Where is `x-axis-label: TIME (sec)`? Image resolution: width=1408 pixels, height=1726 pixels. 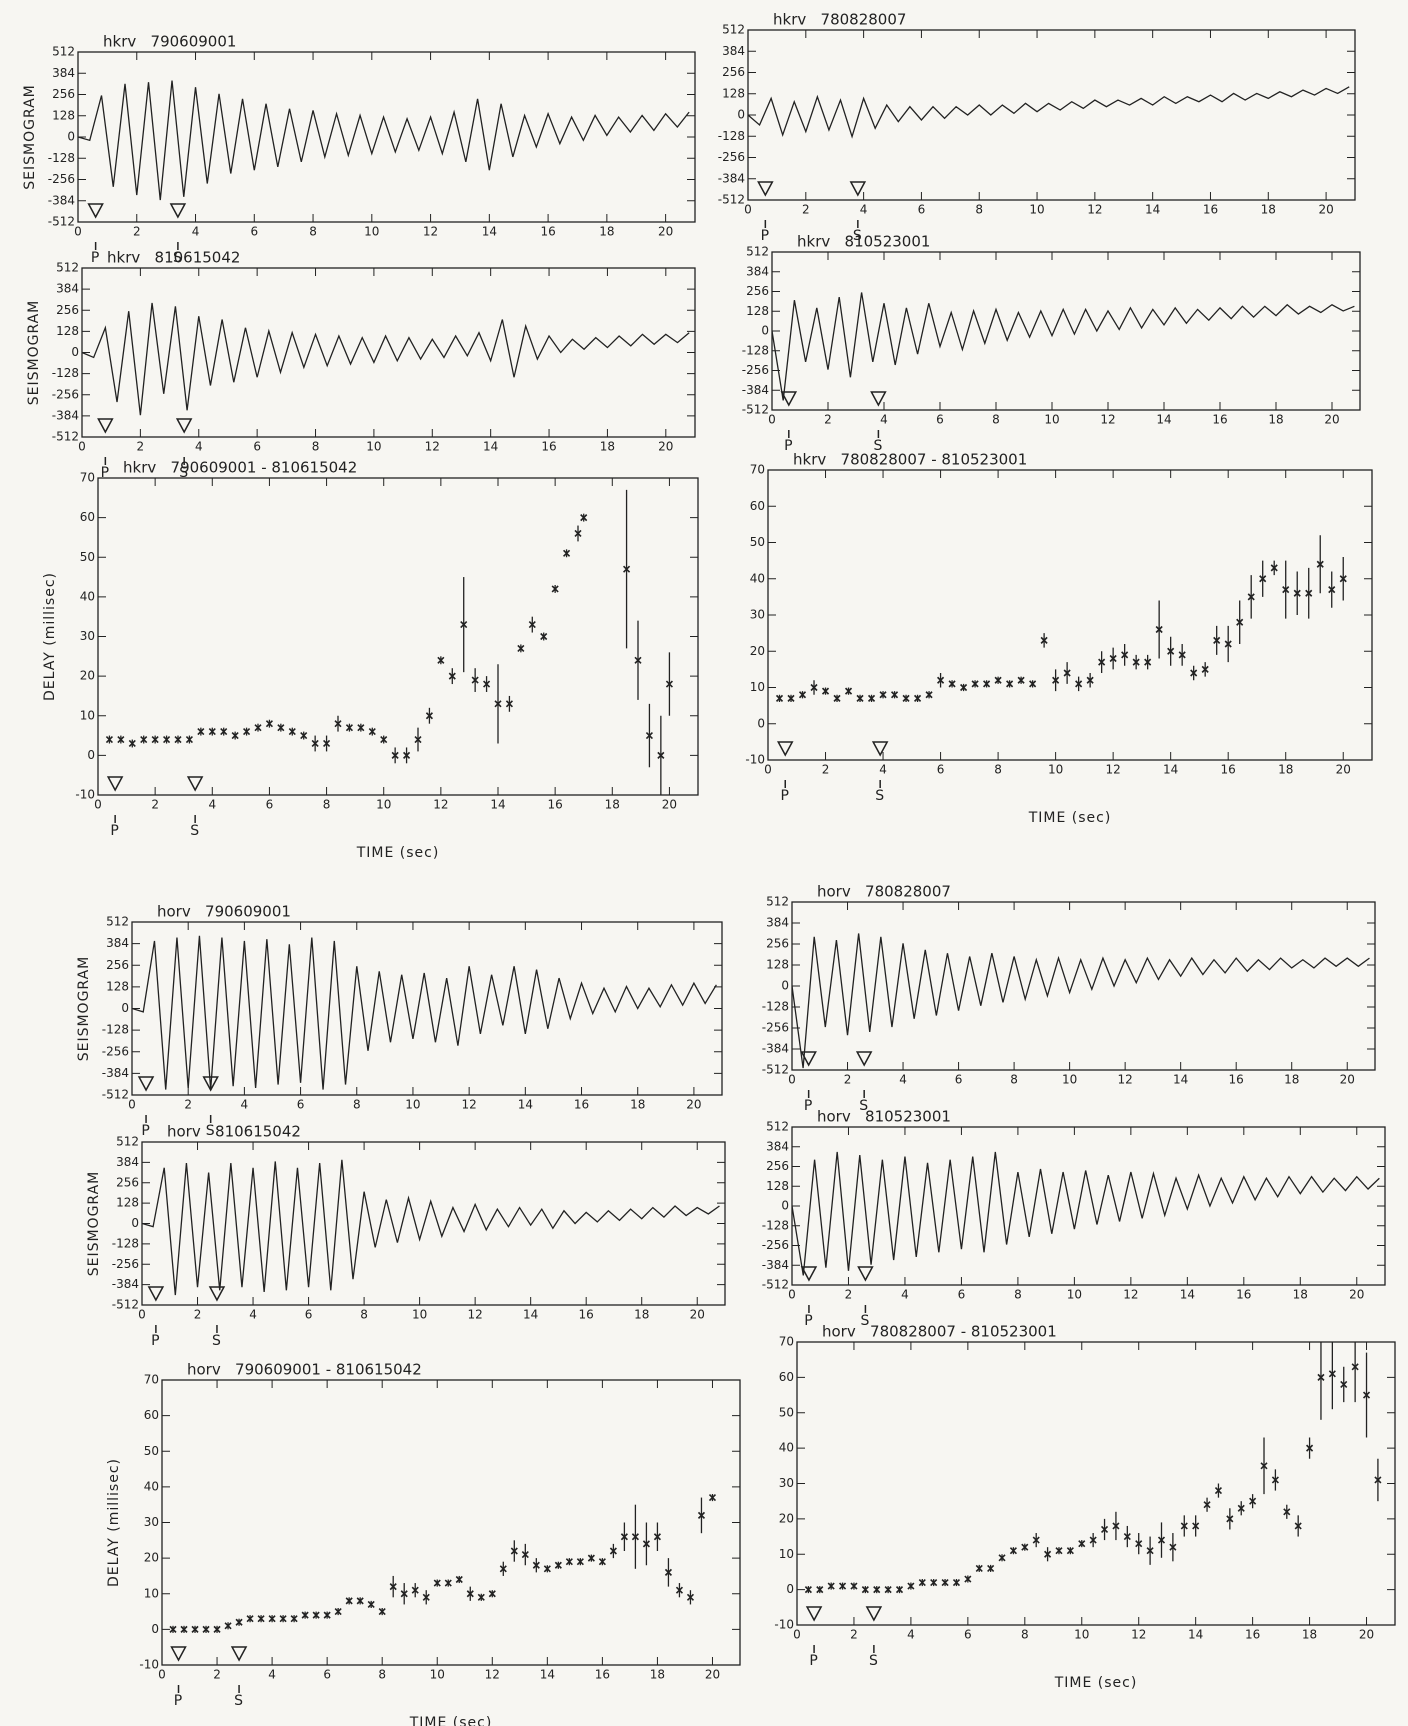 x-axis-label: TIME (sec) is located at coordinates (1070, 818).